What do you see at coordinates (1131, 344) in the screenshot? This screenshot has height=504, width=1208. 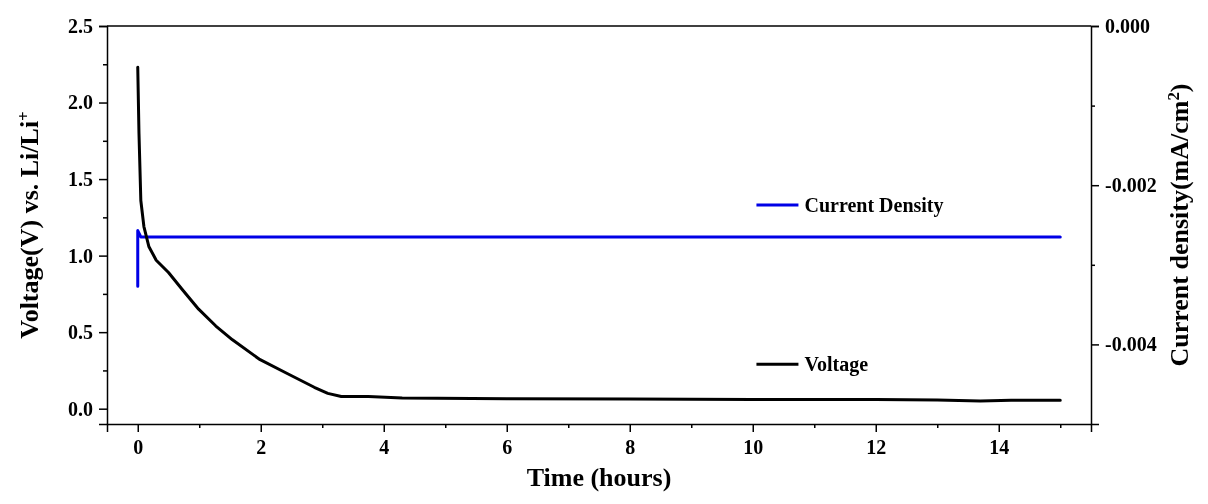 I see `y2-tick-label: -0.004` at bounding box center [1131, 344].